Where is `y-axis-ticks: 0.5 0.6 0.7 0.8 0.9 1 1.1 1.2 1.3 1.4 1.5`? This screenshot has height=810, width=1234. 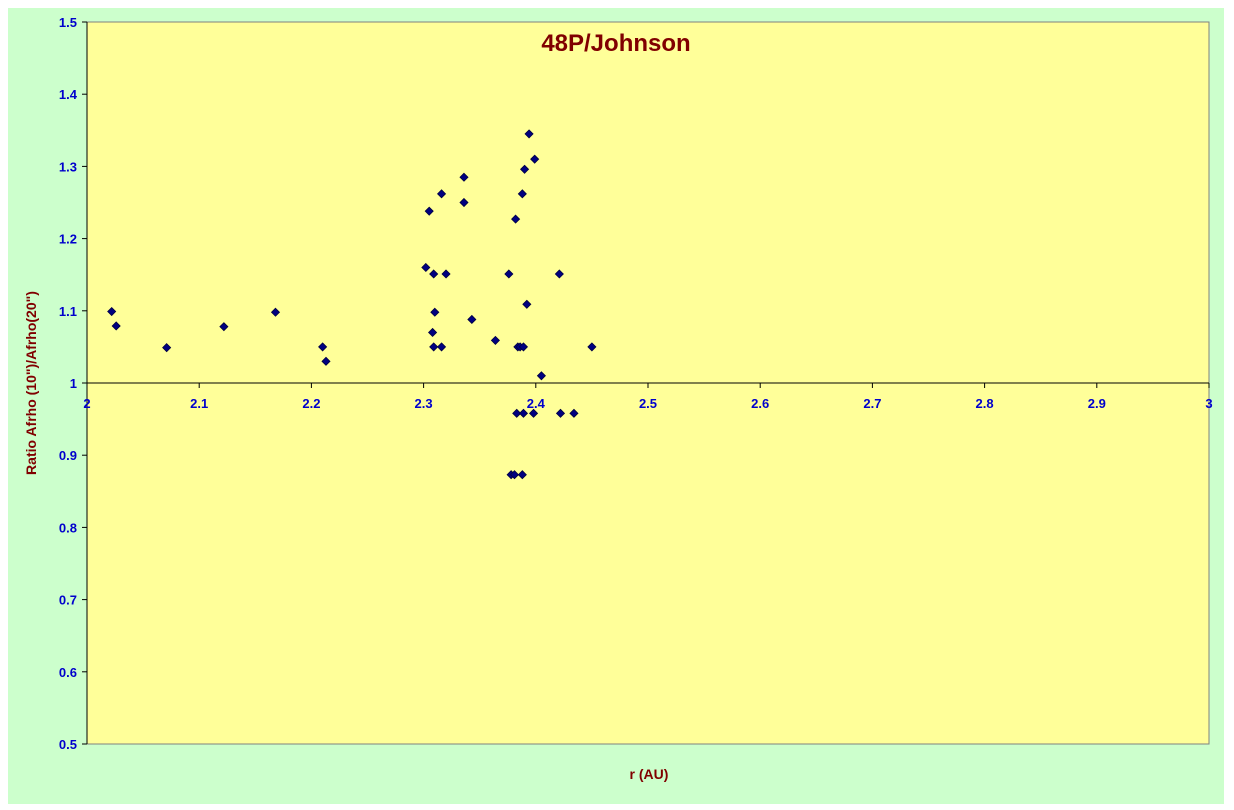
y-axis-ticks: 0.5 0.6 0.7 0.8 0.9 1 1.1 1.2 1.3 1.4 1.5 is located at coordinates (73, 383).